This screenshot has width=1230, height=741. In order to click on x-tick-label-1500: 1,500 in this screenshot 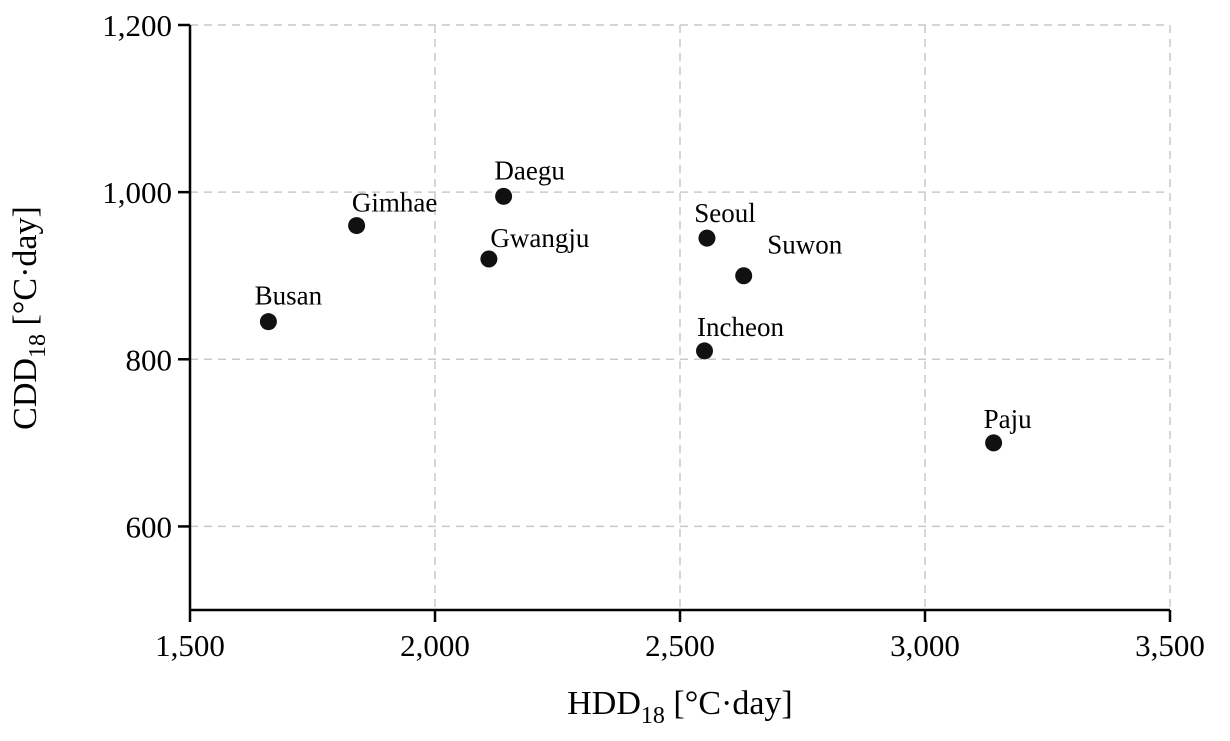, I will do `click(190, 645)`.